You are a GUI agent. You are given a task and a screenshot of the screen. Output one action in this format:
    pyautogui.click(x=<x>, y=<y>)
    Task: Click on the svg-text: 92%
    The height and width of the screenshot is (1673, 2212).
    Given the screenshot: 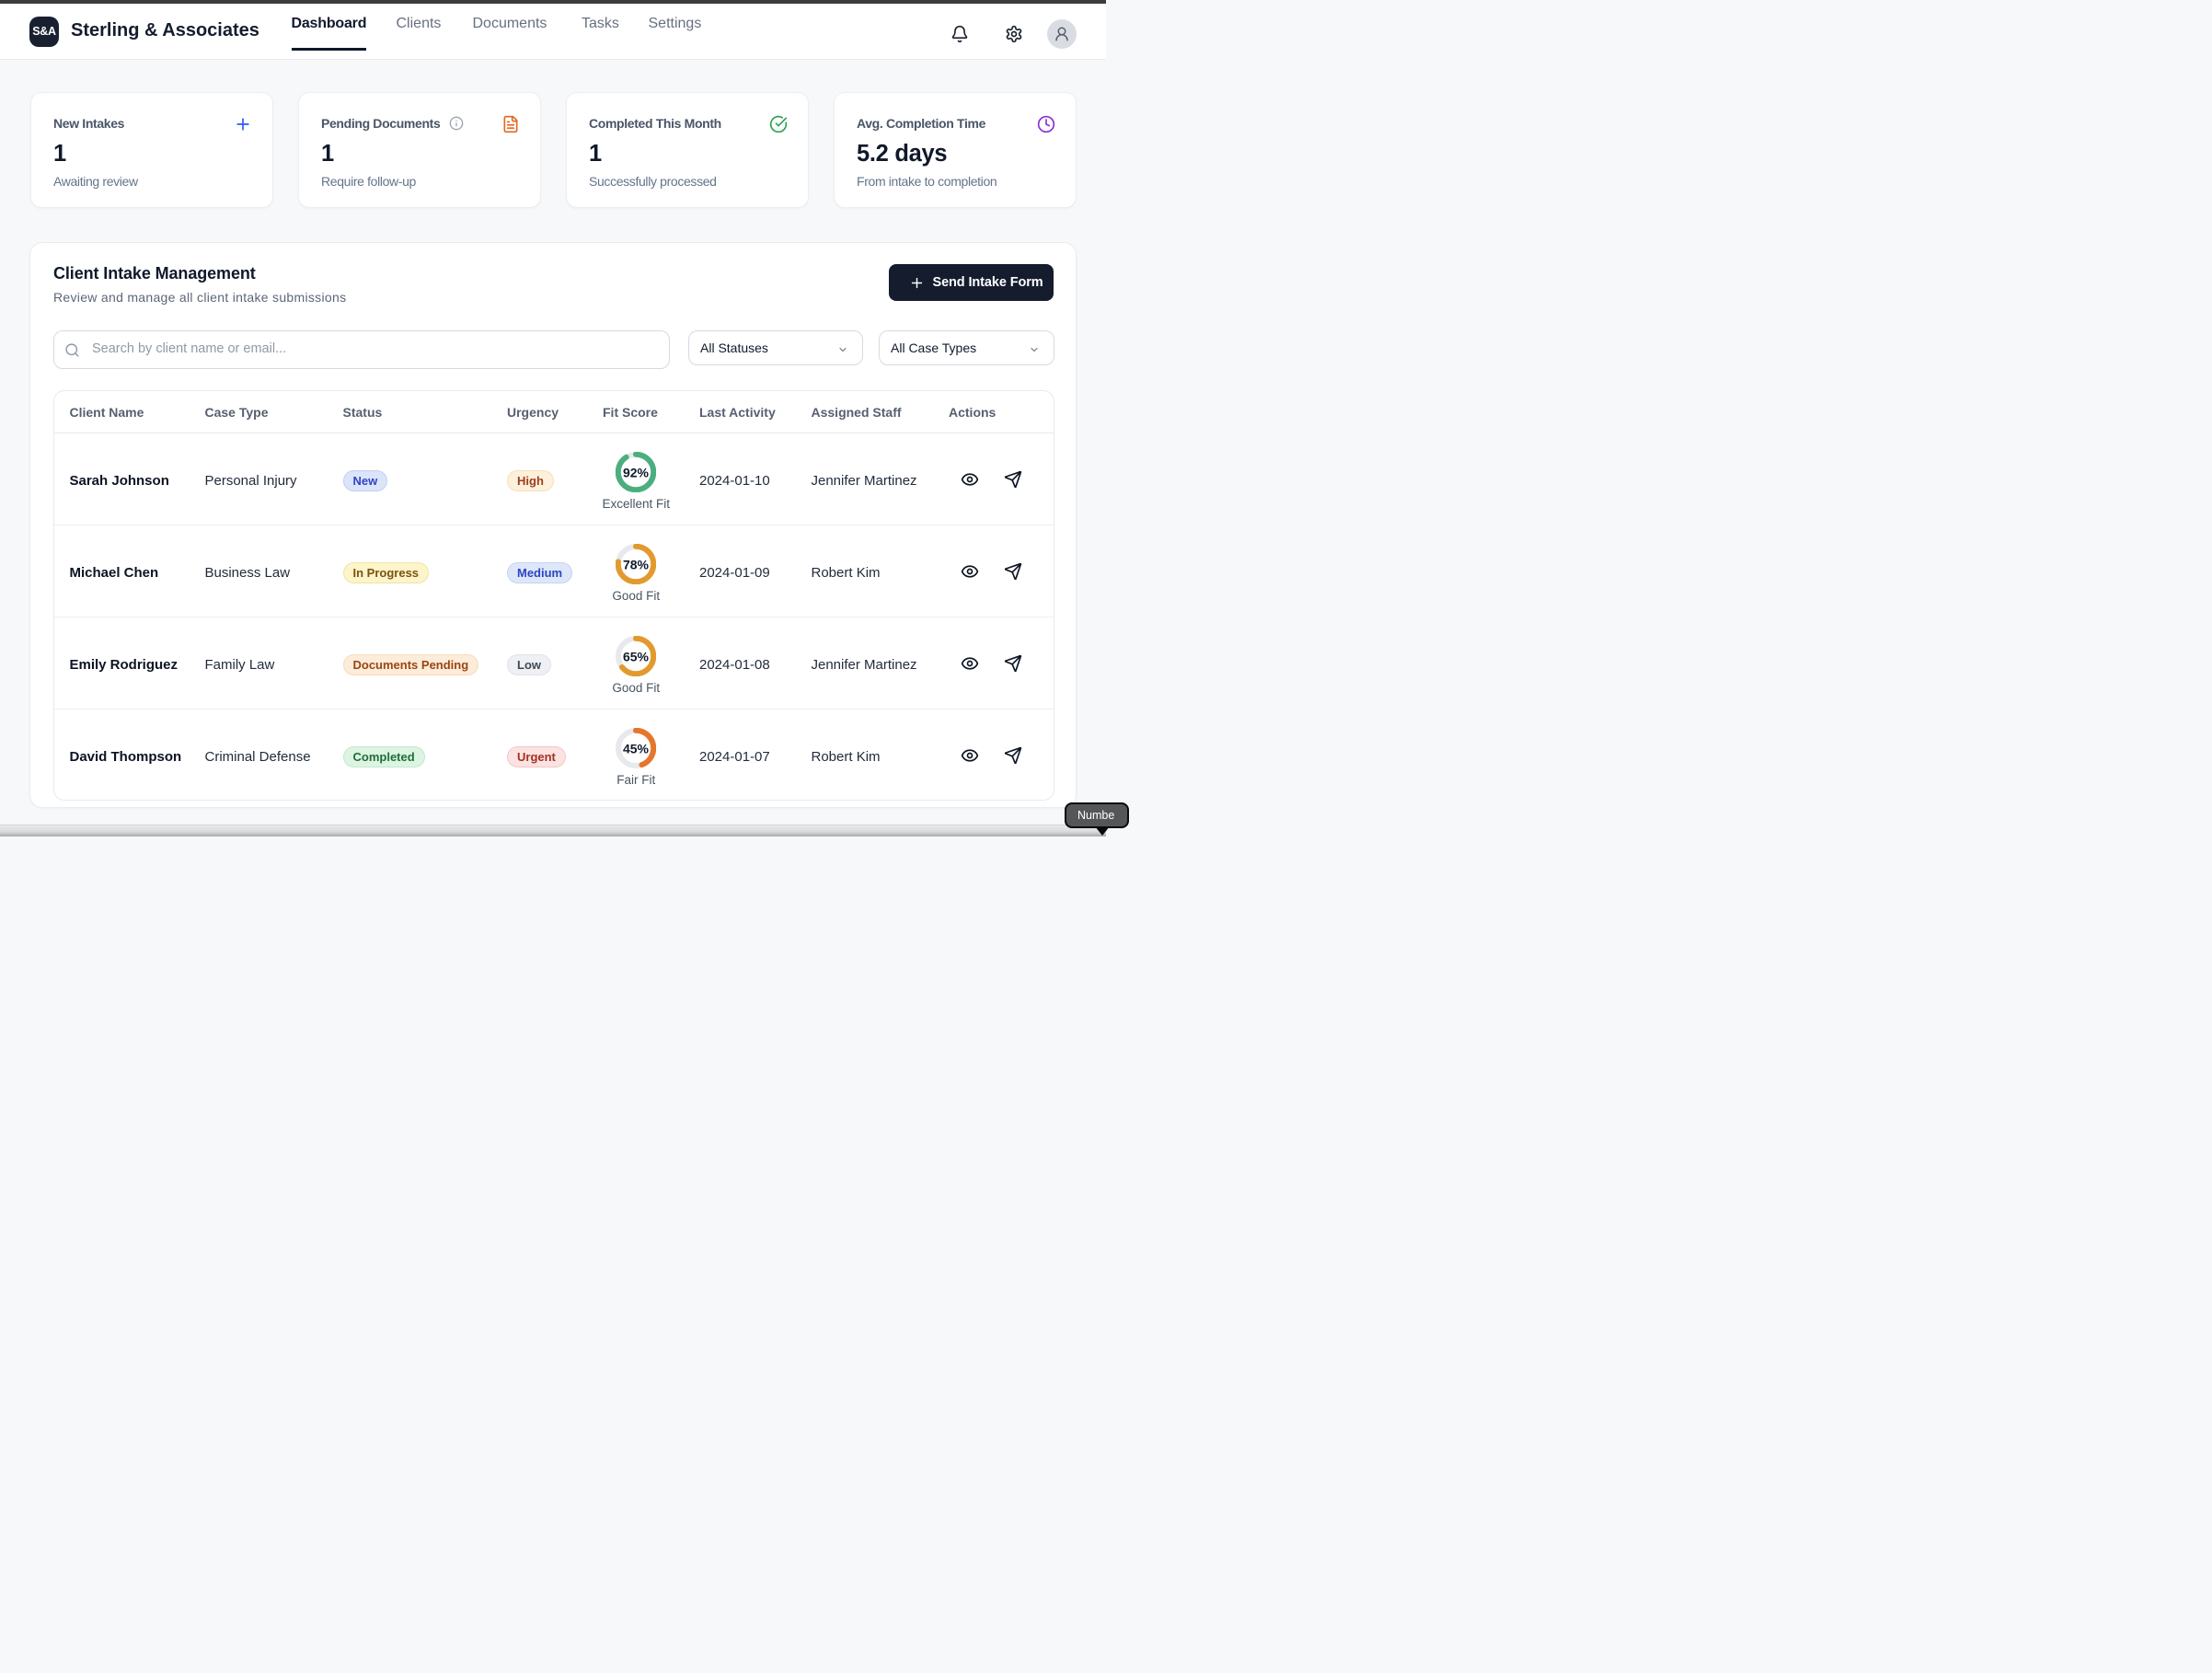 What is the action you would take?
    pyautogui.click(x=636, y=473)
    